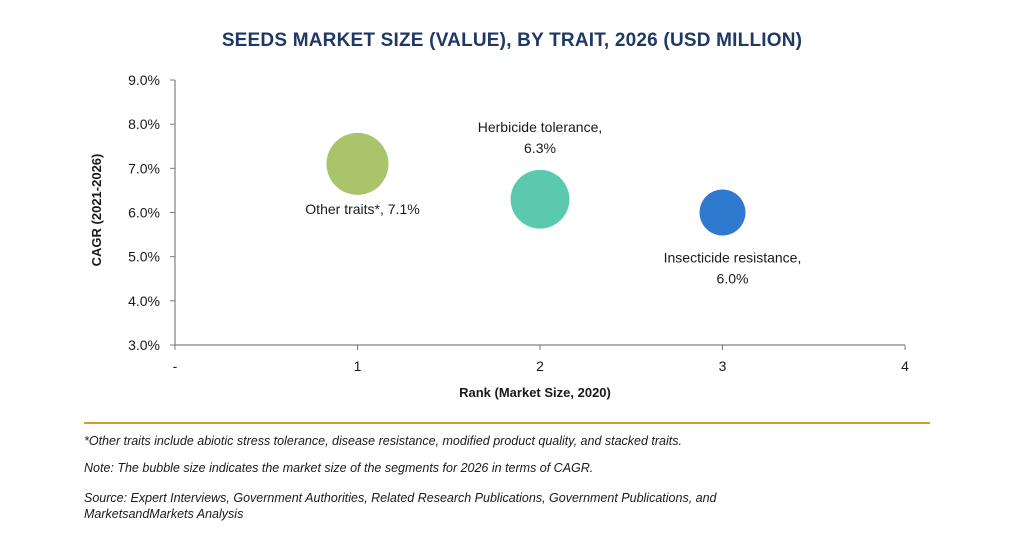  Describe the element at coordinates (144, 257) in the screenshot. I see `y-tick-label: 5.0%` at that location.